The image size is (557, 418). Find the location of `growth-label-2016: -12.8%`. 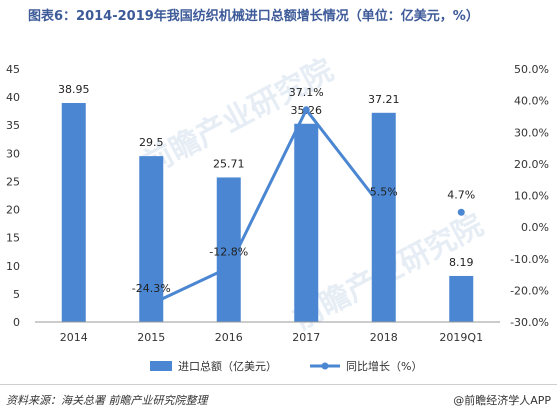

growth-label-2016: -12.8% is located at coordinates (228, 252).